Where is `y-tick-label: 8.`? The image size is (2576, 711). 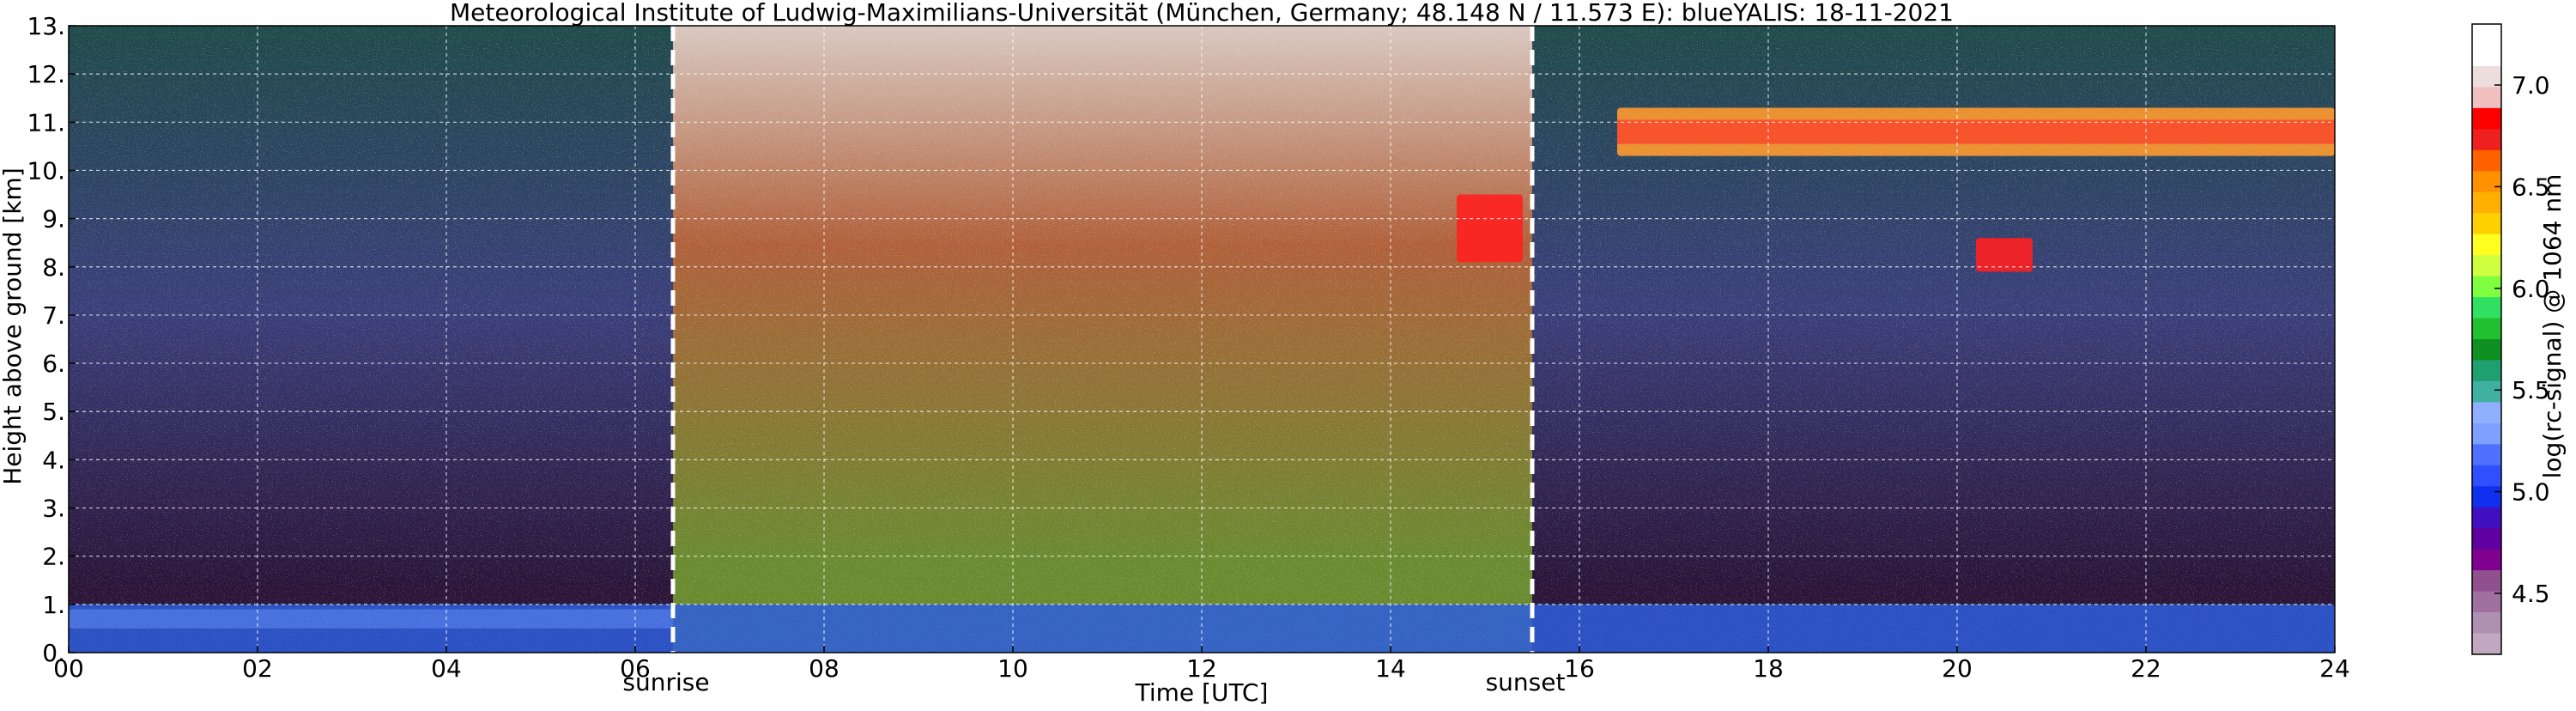
y-tick-label: 8. is located at coordinates (53, 268).